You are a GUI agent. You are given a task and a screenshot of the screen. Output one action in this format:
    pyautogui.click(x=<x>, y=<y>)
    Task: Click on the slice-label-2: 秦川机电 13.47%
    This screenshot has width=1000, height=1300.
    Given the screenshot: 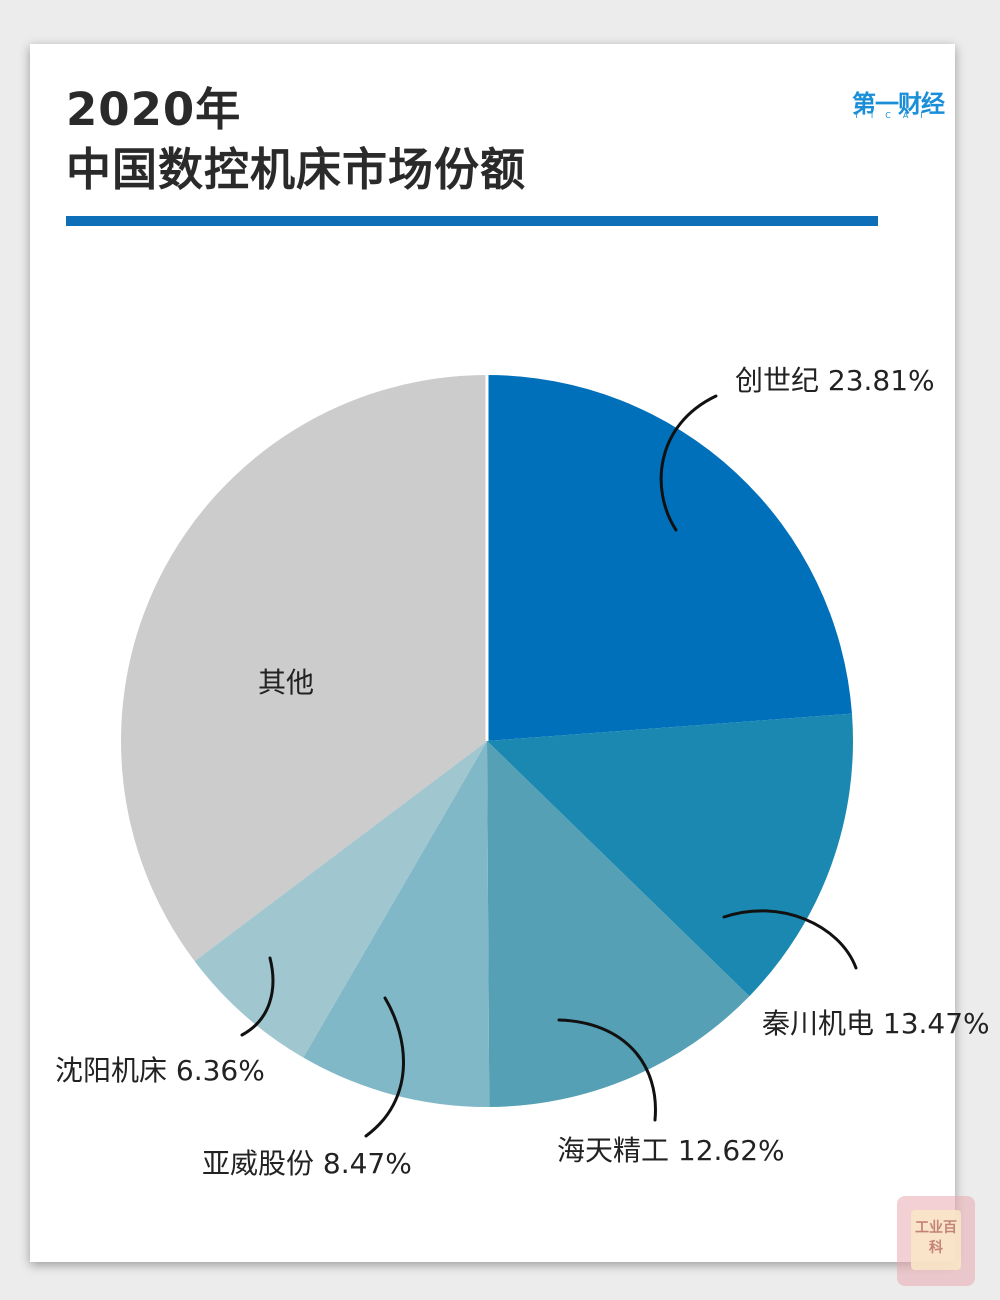 What is the action you would take?
    pyautogui.click(x=876, y=1023)
    